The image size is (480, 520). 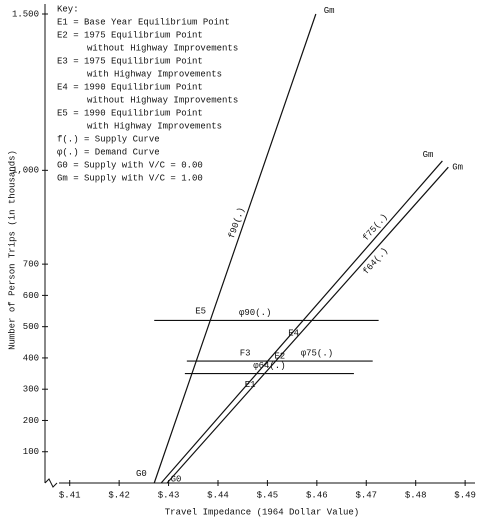 I want to click on key-line: E2 = 1975 Equilibrium Point, so click(x=130, y=35).